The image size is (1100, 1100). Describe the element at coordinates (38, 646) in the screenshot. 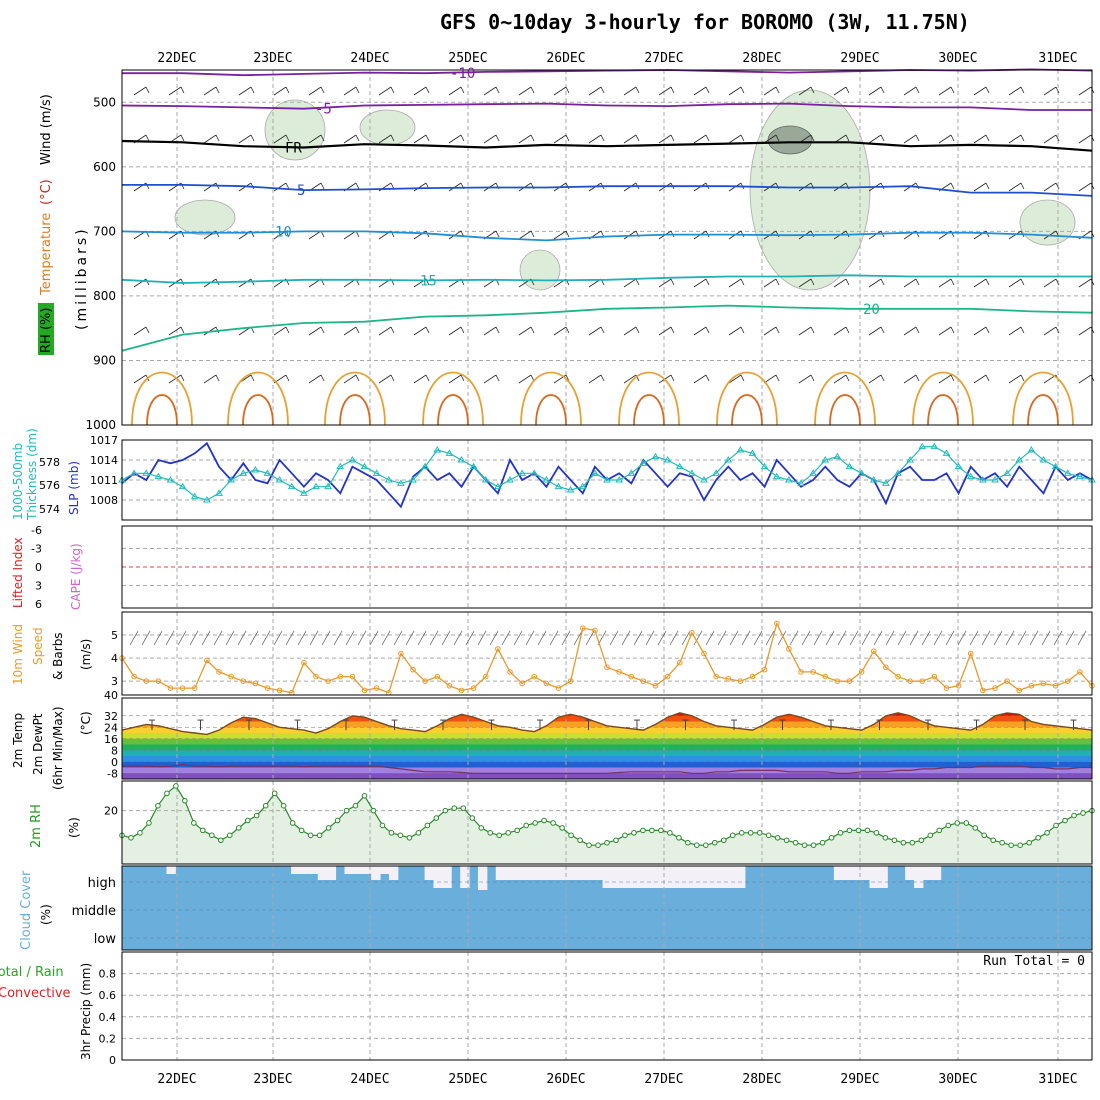

I see `wind10m-axis-label: Speed` at that location.